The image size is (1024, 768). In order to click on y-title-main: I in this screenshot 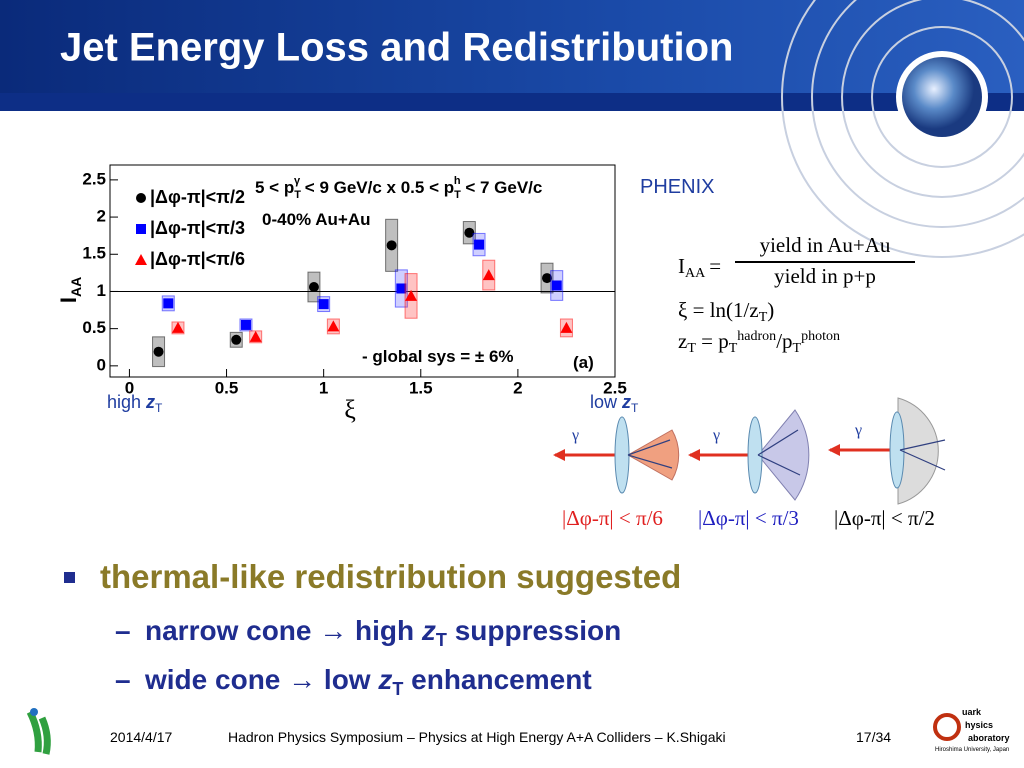, I will do `click(68, 300)`.